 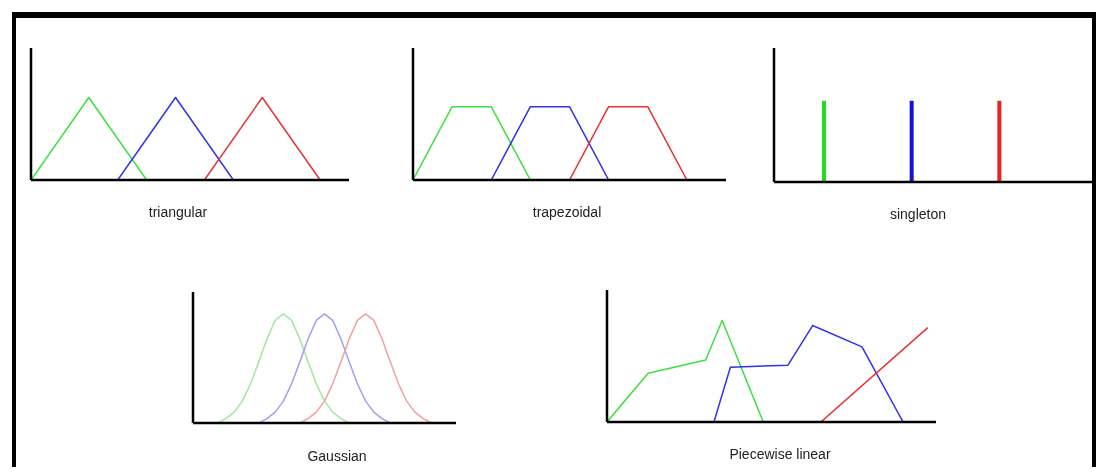 I want to click on x-axis-title: Gaussian, so click(x=337, y=456).